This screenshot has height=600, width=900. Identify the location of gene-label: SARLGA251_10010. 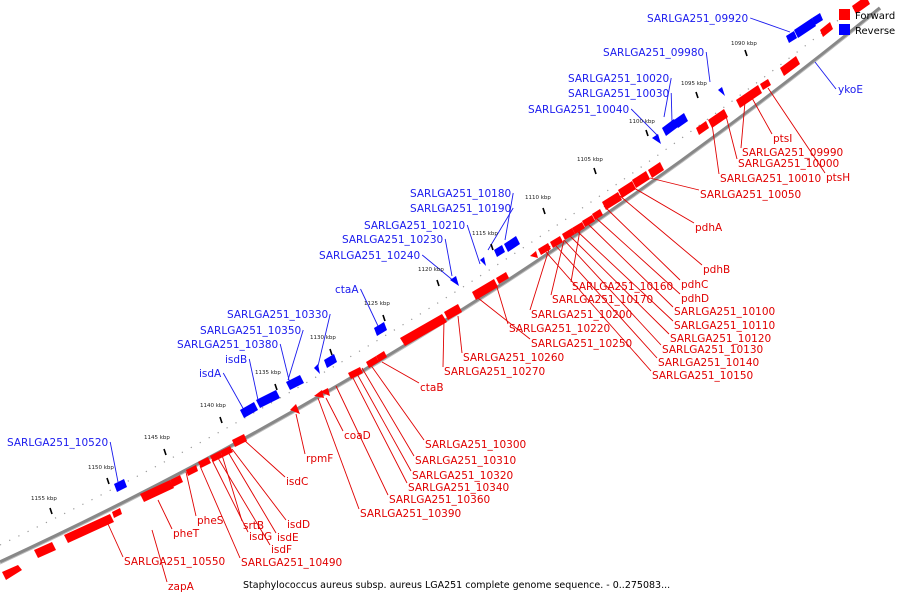
(770, 179).